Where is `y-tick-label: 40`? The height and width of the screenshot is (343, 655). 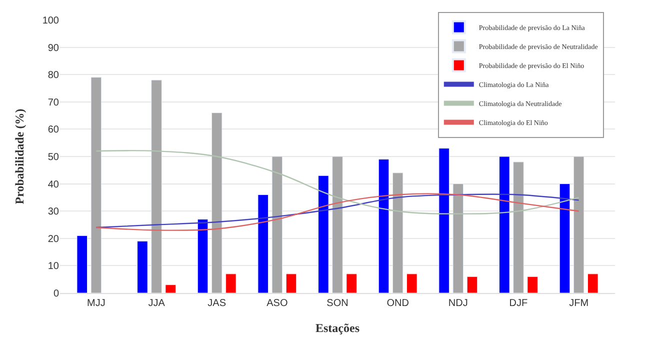 y-tick-label: 40 is located at coordinates (54, 184).